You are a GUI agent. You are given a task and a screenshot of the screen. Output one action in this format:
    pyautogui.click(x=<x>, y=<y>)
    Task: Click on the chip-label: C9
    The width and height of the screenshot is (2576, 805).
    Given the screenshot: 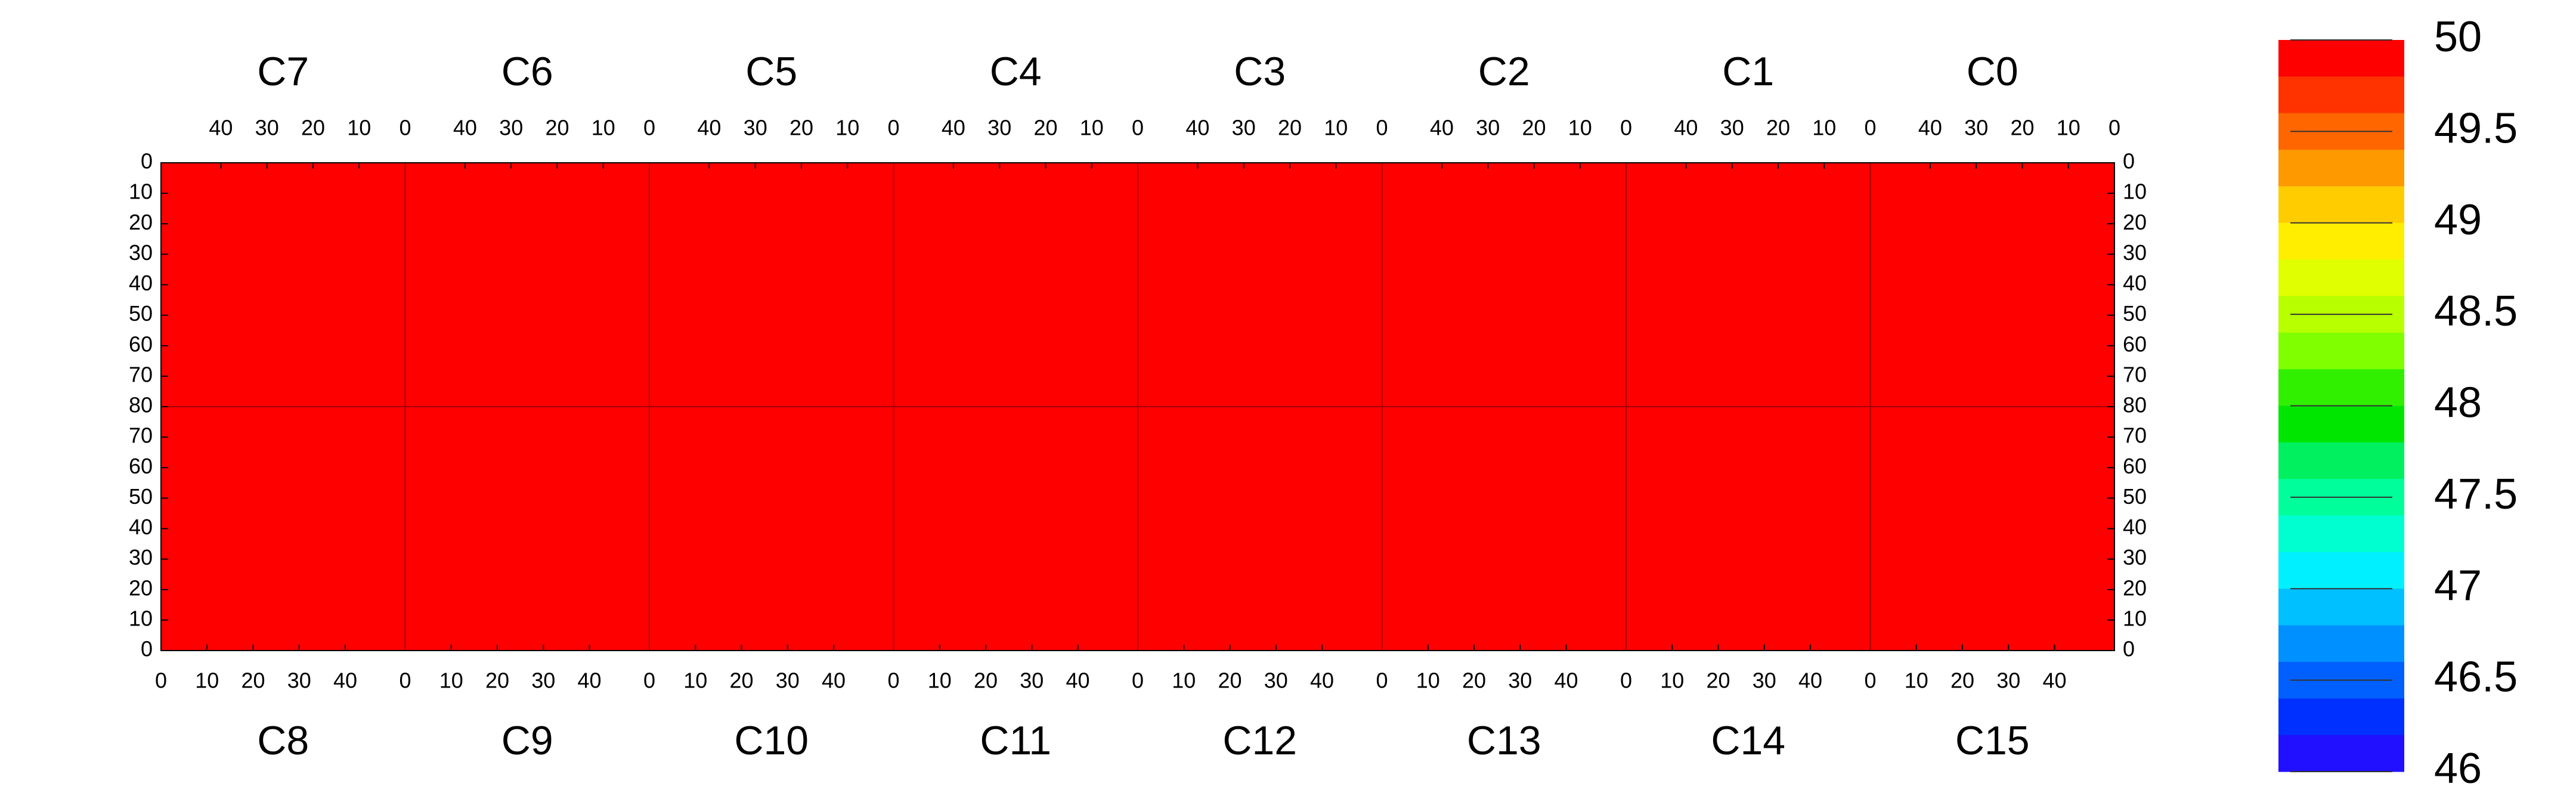 What is the action you would take?
    pyautogui.click(x=527, y=740)
    